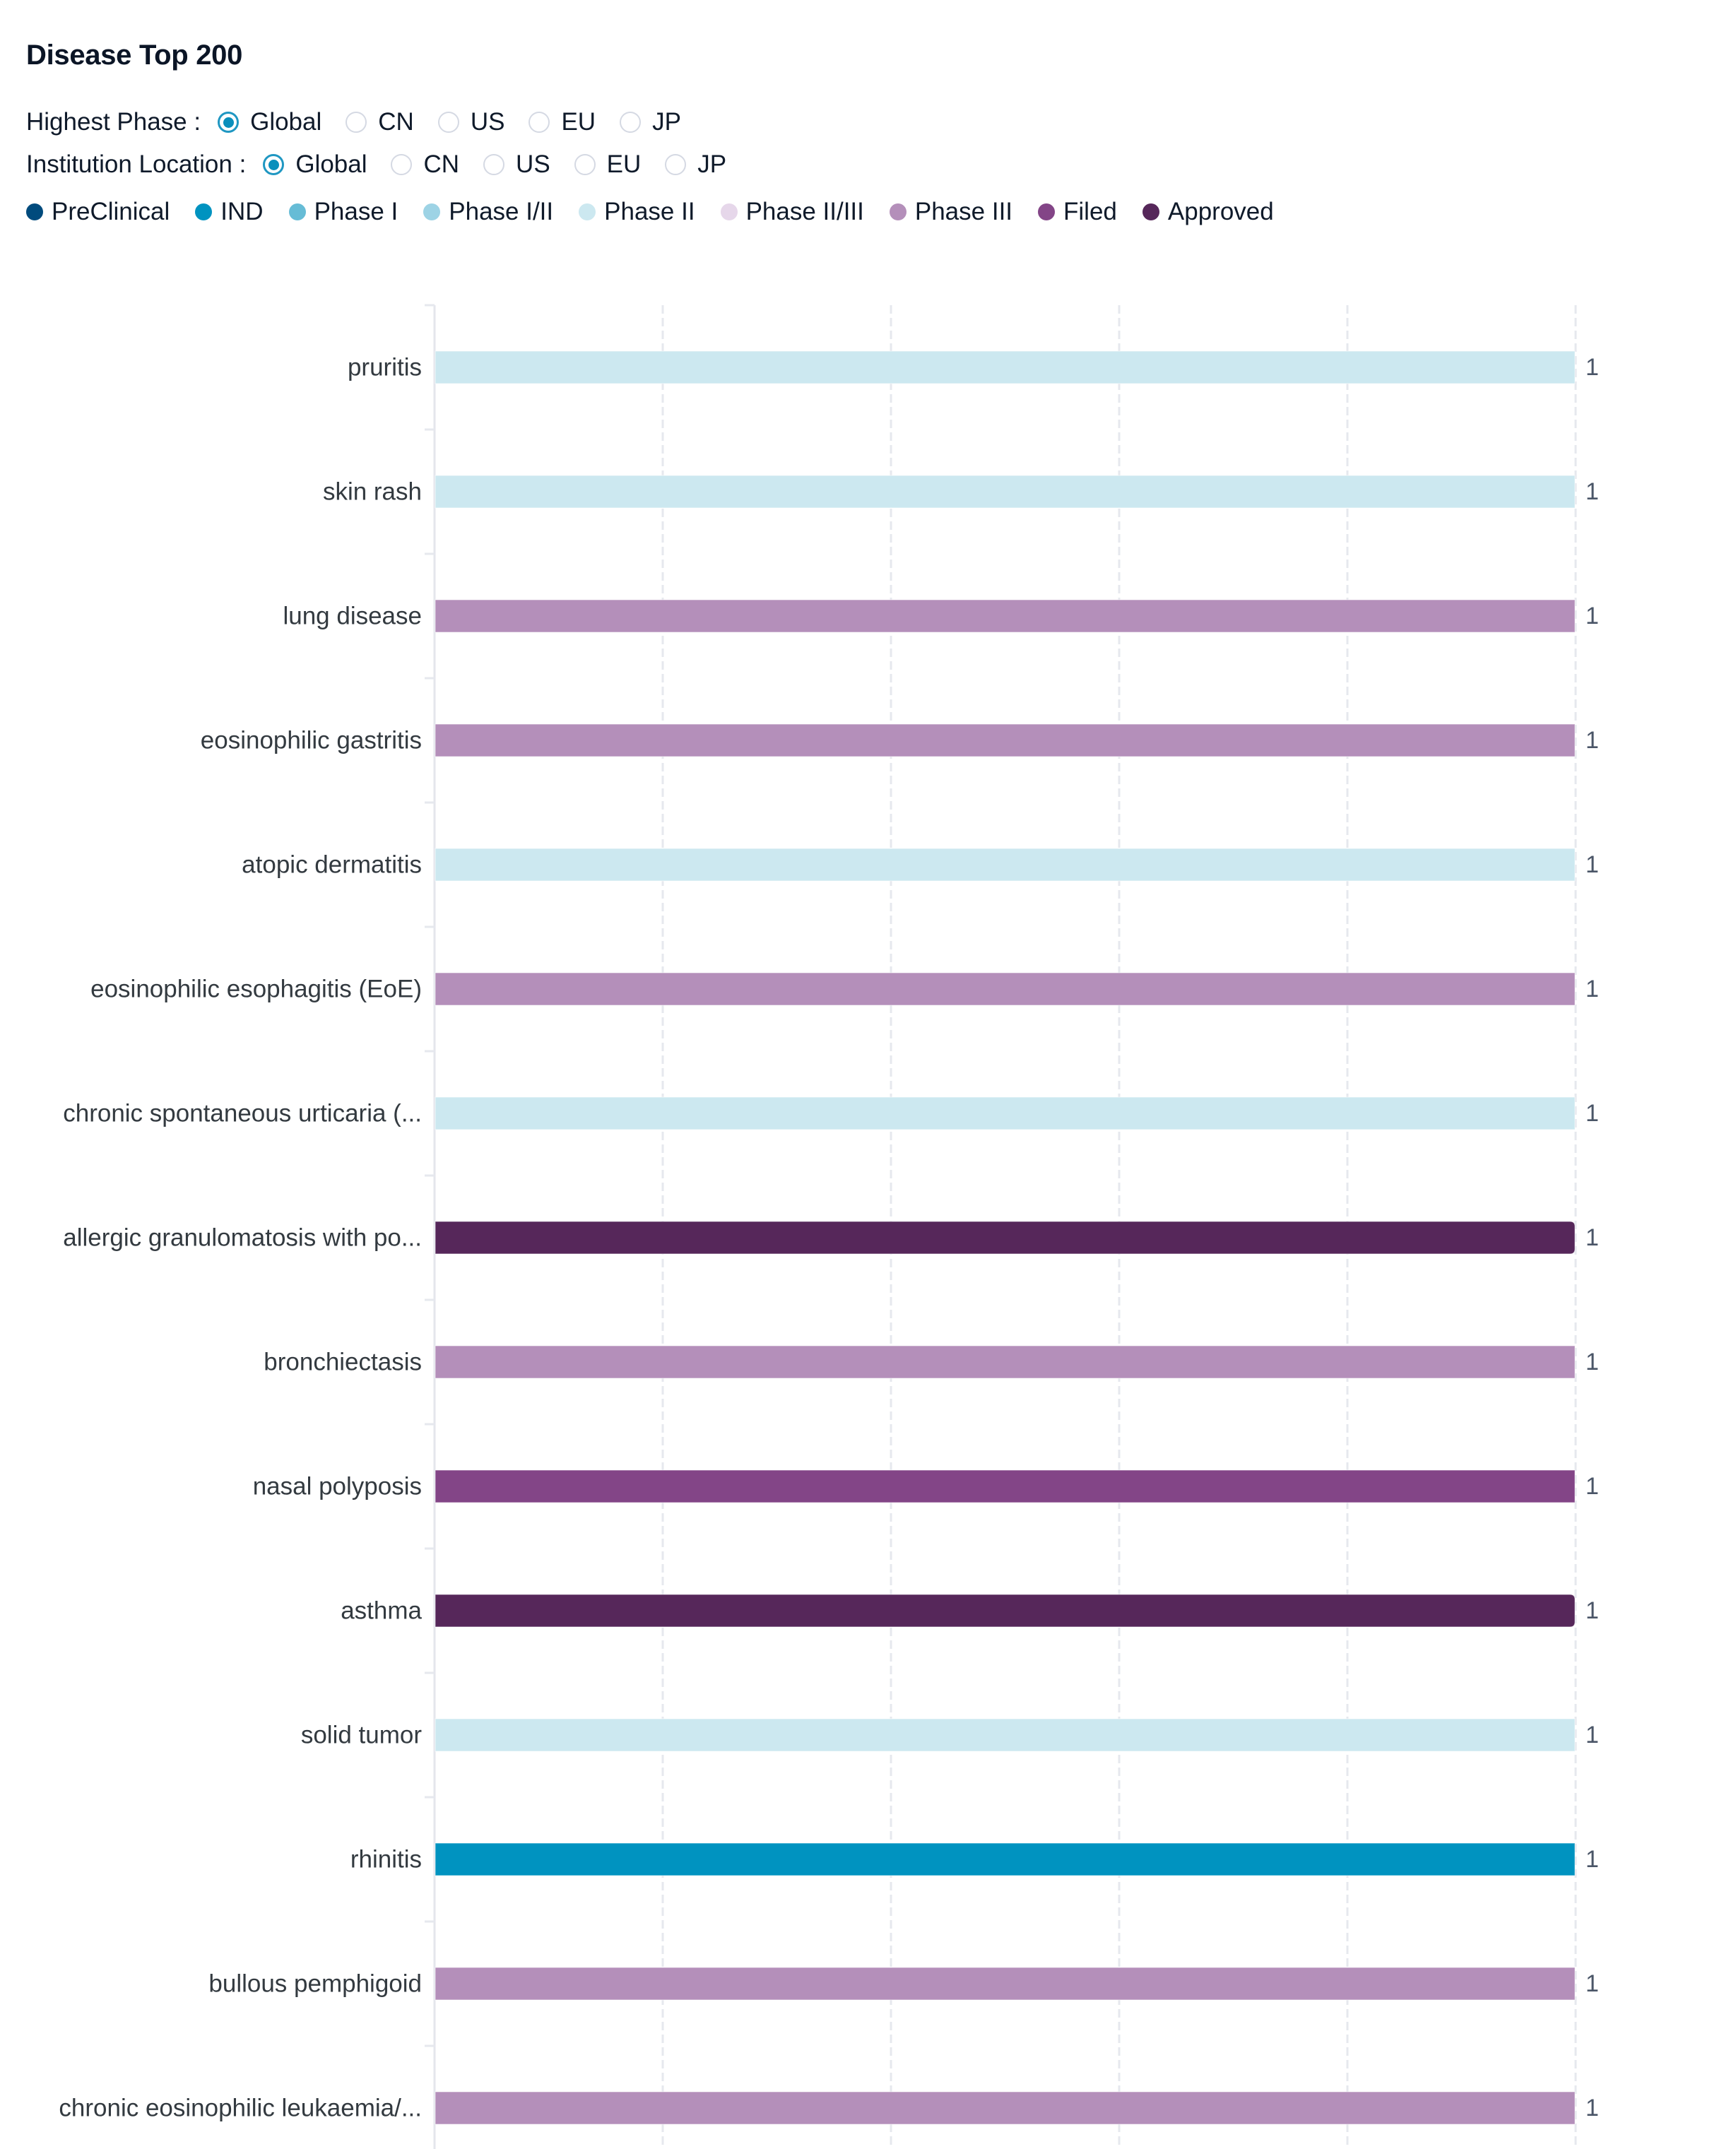  I want to click on institution-location-option-cn: CN, so click(425, 165).